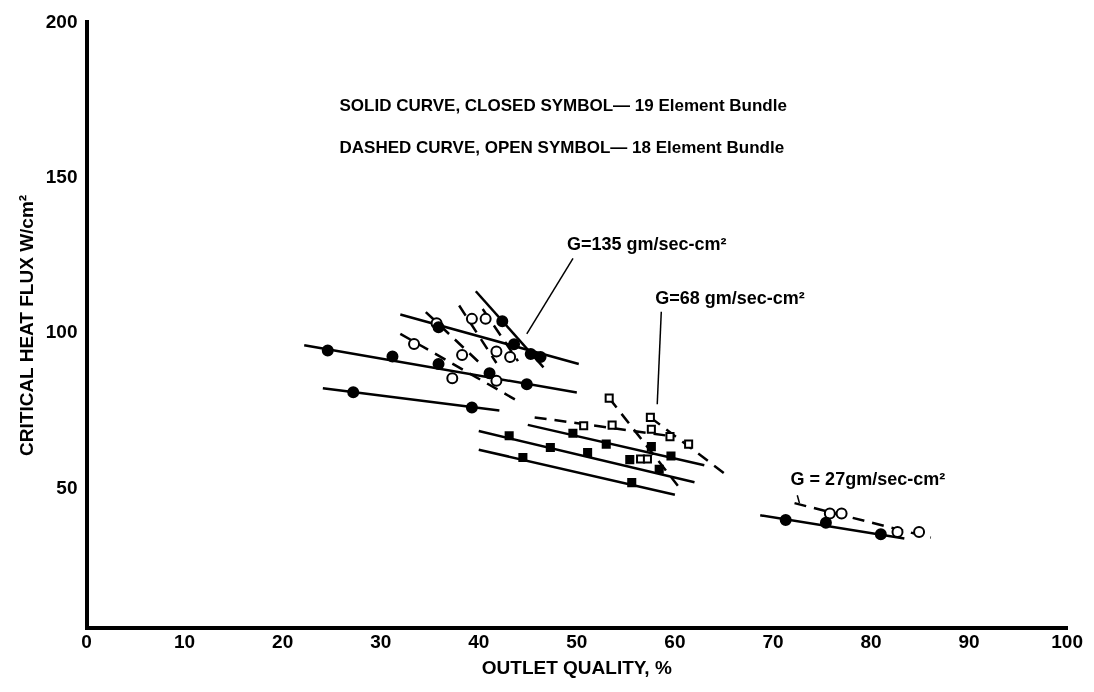  What do you see at coordinates (577, 642) in the screenshot?
I see `x-tick-label: 50` at bounding box center [577, 642].